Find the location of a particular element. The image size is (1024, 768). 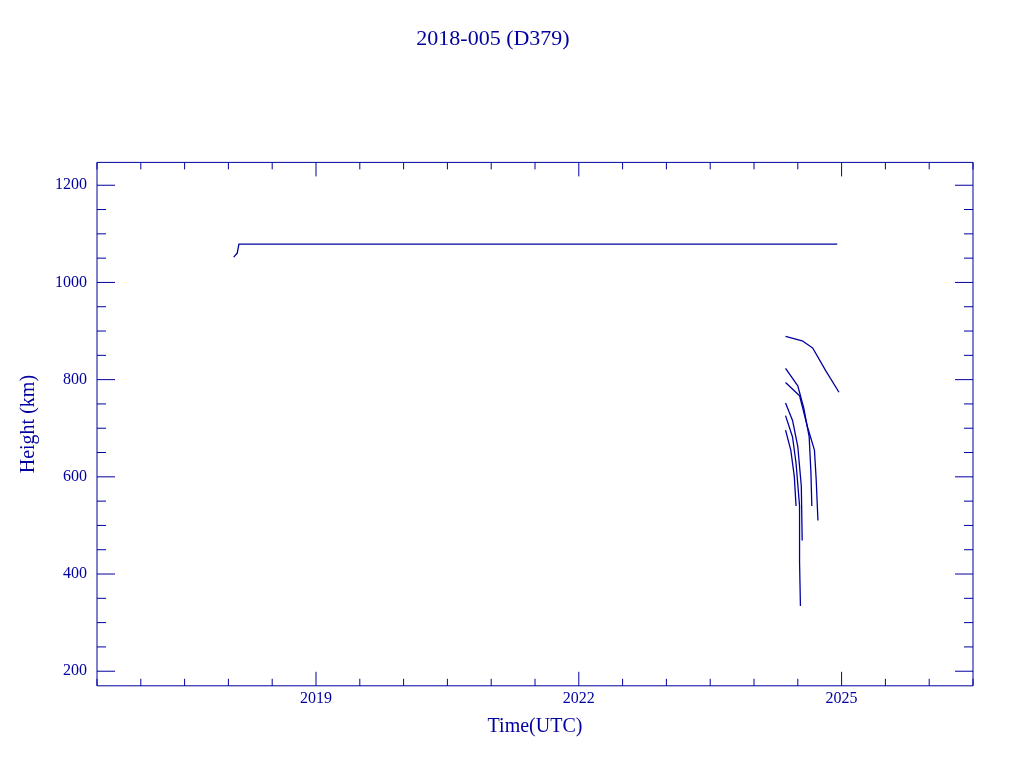

y-tick-label: 400 is located at coordinates (75, 573).